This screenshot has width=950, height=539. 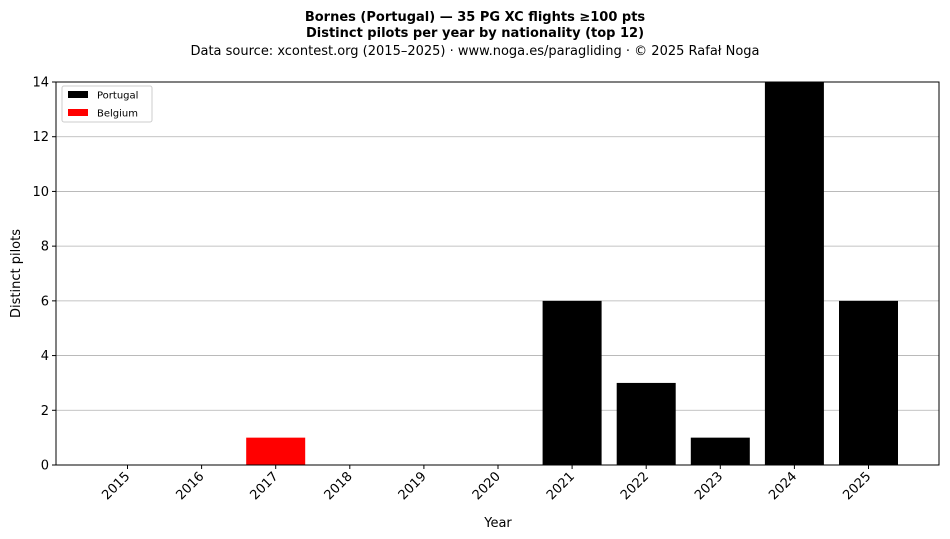 What do you see at coordinates (276, 451) in the screenshot?
I see `bar-belgium-2017` at bounding box center [276, 451].